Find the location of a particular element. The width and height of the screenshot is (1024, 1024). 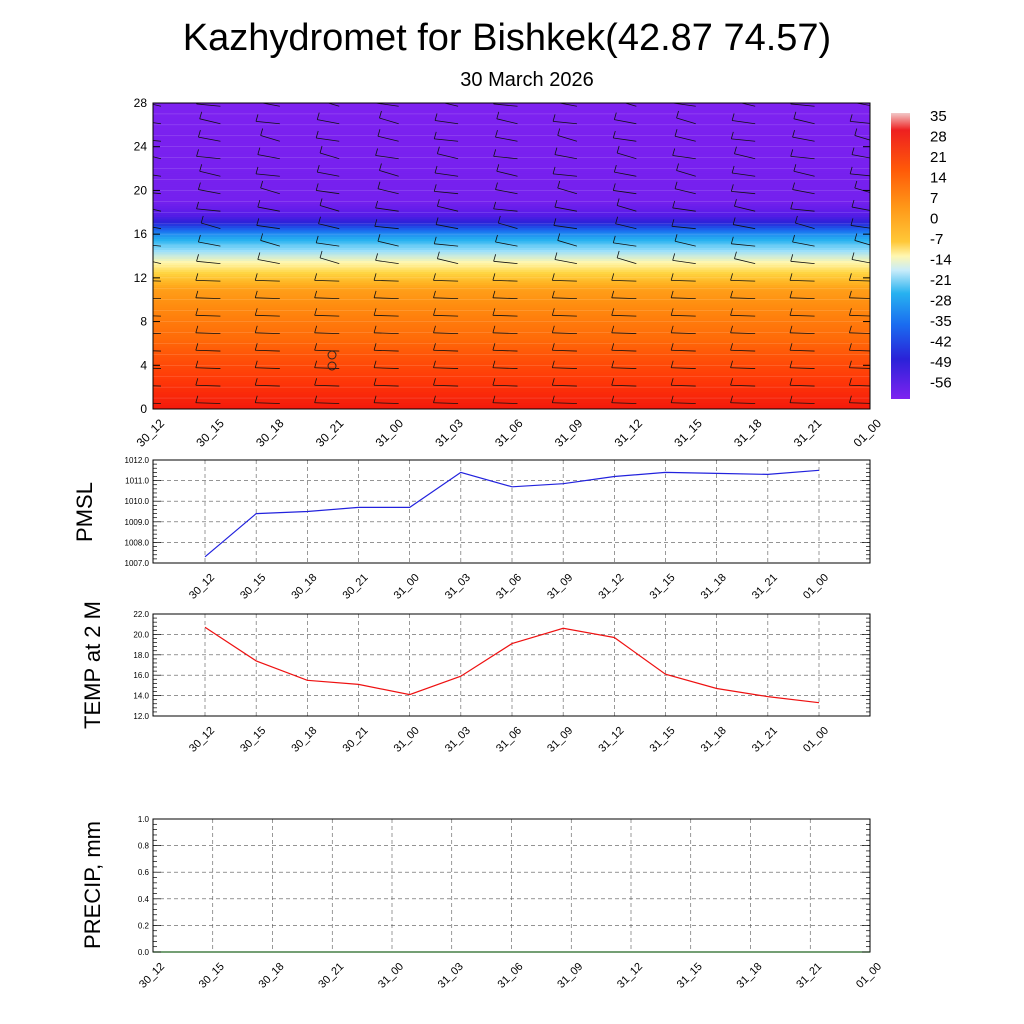

x-tick-label: 31_18 is located at coordinates (714, 740).